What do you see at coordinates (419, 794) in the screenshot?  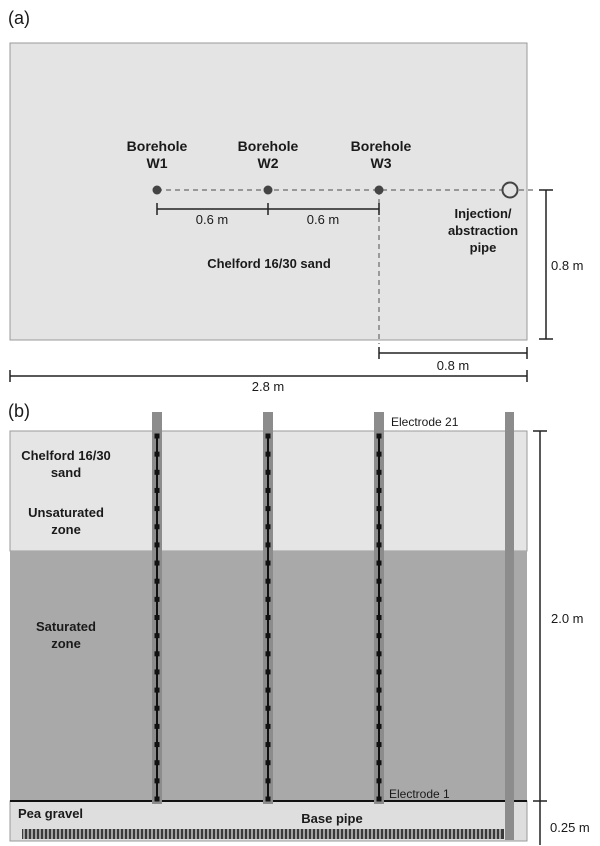 I see `electrode-1-label: Electrode 1` at bounding box center [419, 794].